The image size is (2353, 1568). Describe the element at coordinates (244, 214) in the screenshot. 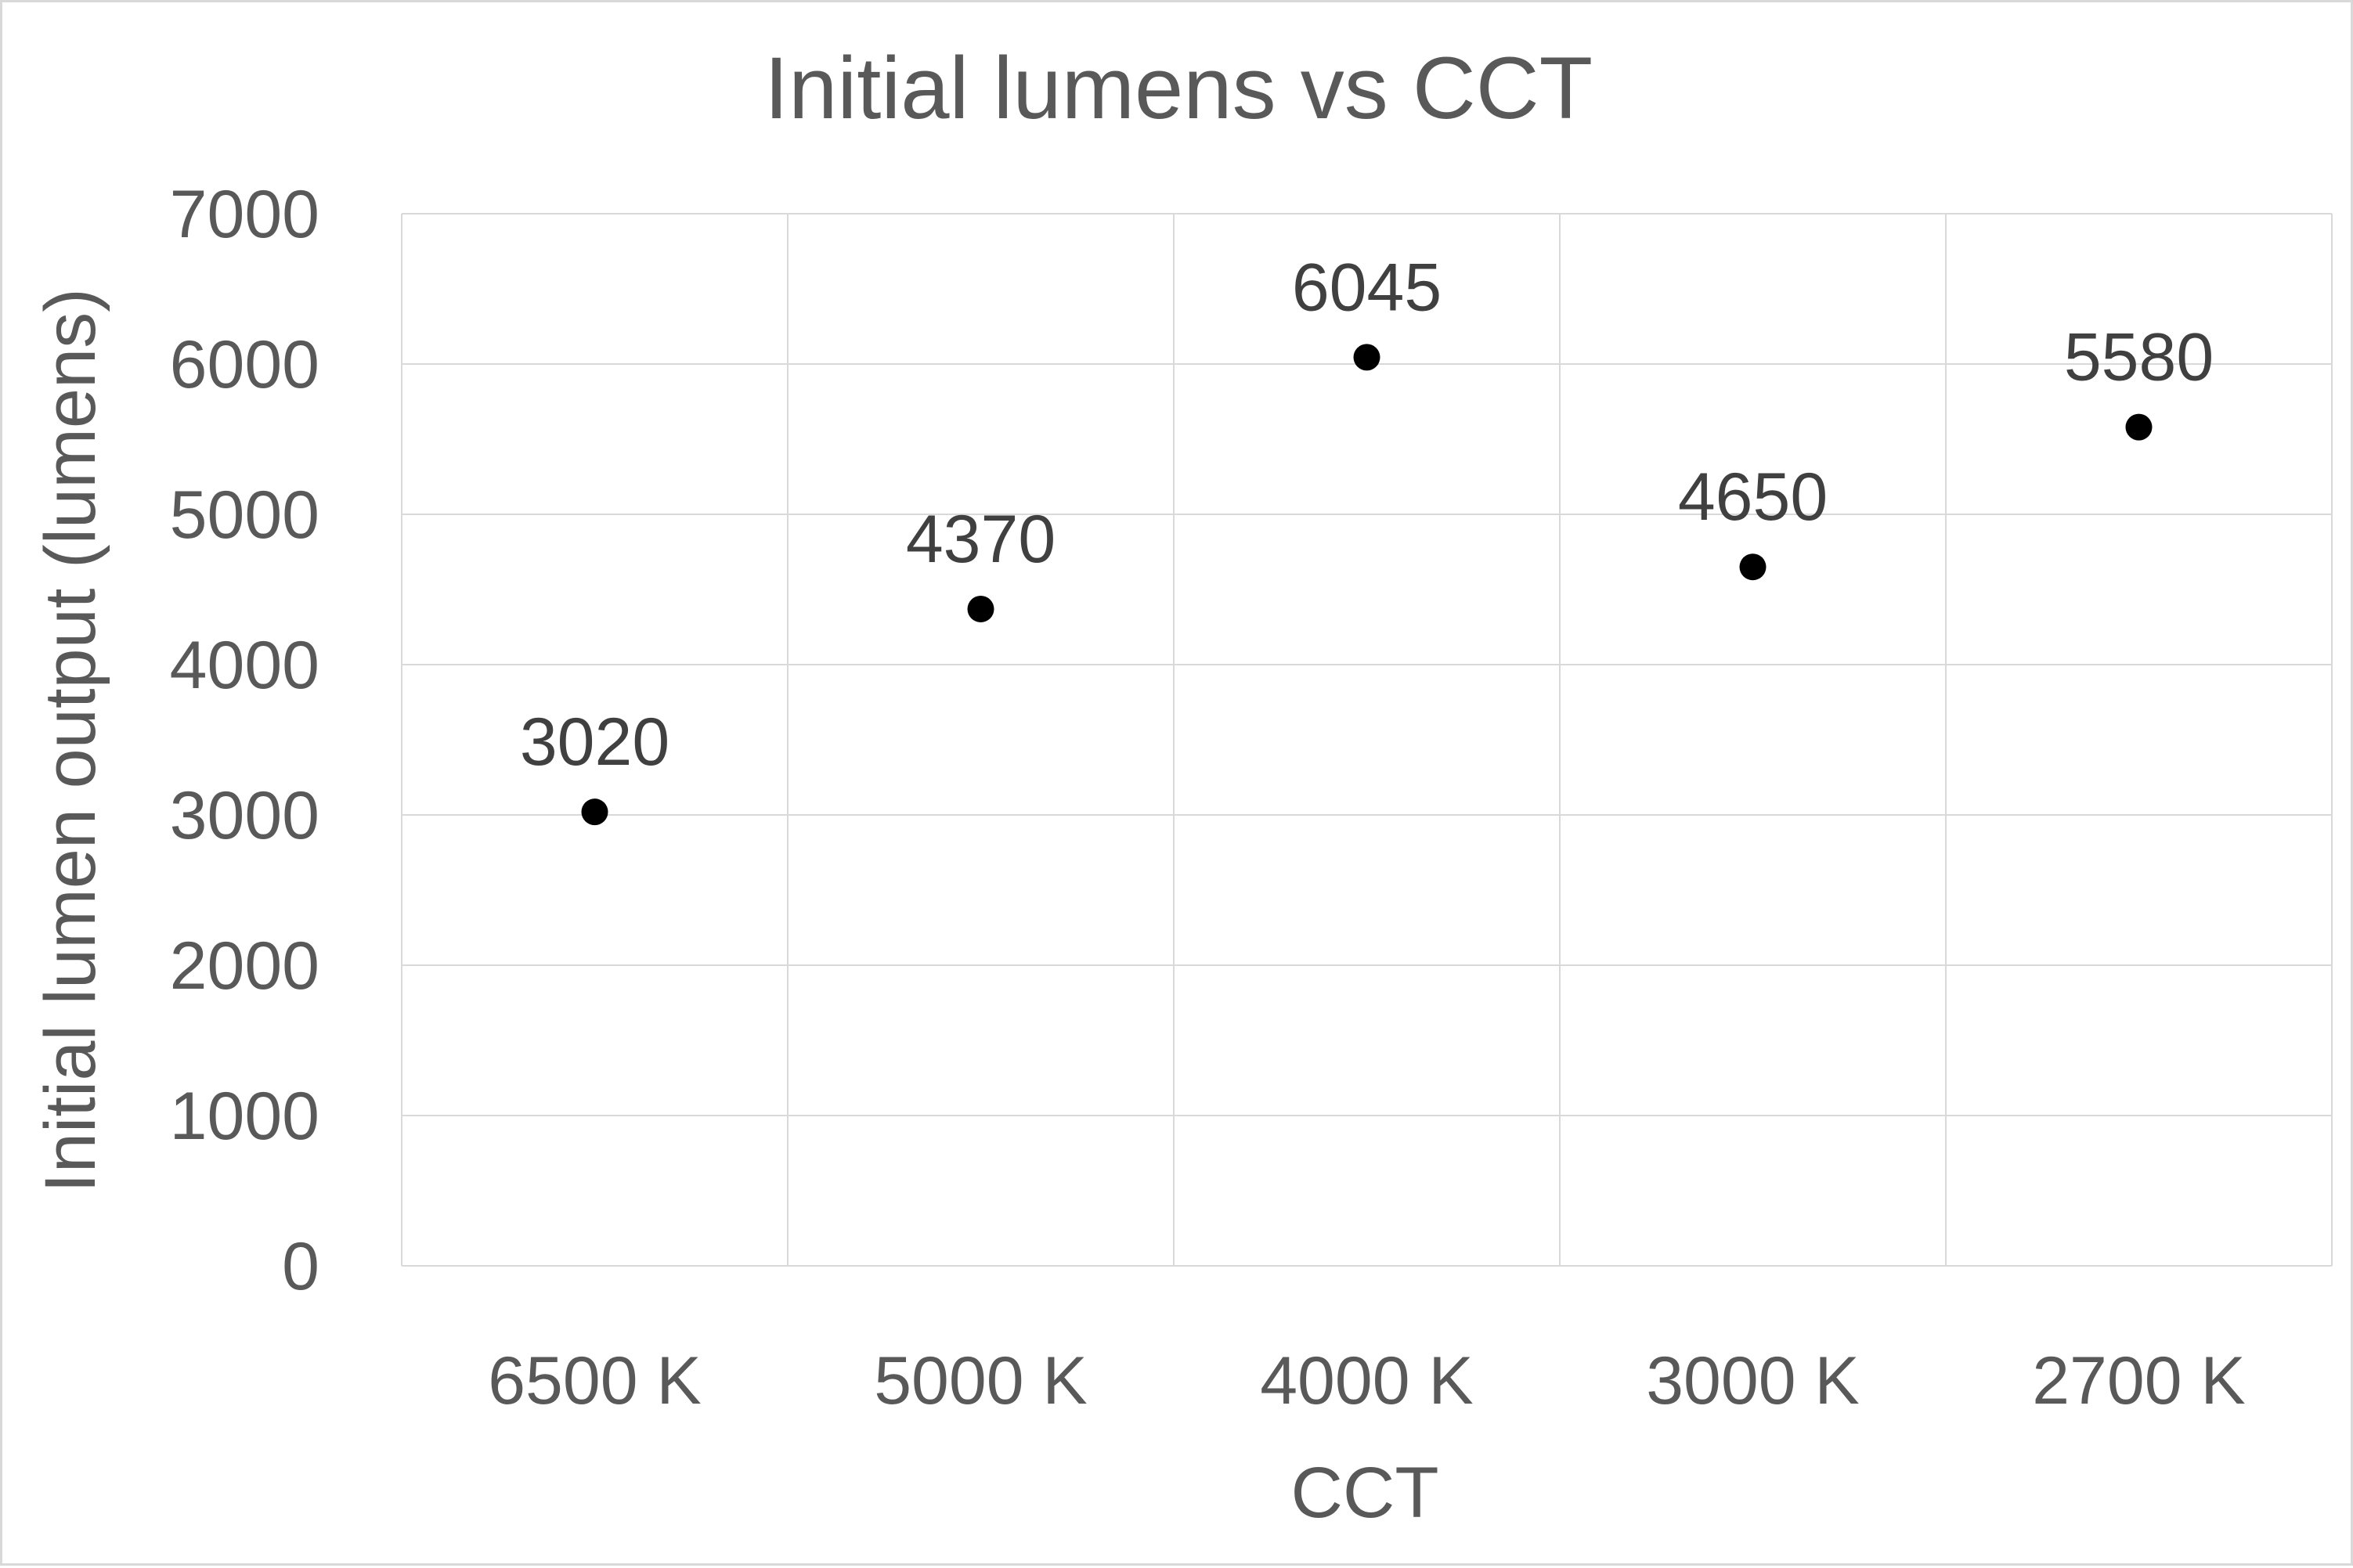

I see `y-tick-label: 7000` at that location.